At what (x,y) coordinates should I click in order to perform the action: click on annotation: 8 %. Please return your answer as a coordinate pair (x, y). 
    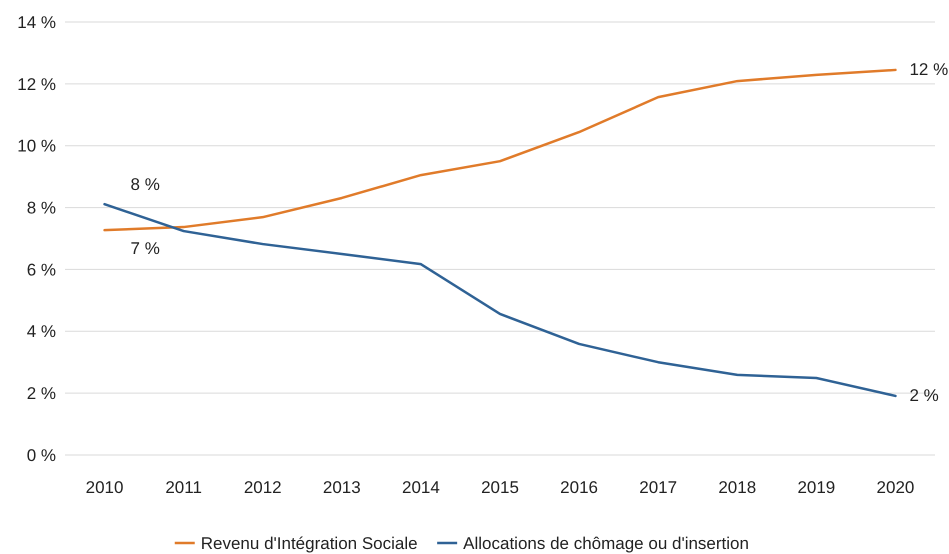
    Looking at the image, I should click on (145, 184).